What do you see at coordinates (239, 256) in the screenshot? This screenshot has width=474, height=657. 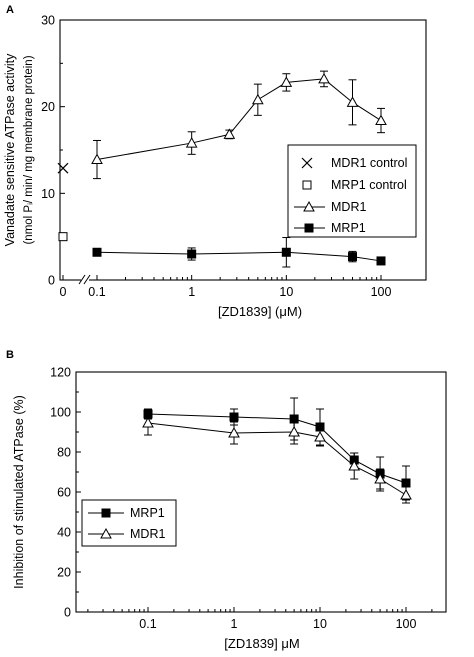 I see `a-series-line-mrp1` at bounding box center [239, 256].